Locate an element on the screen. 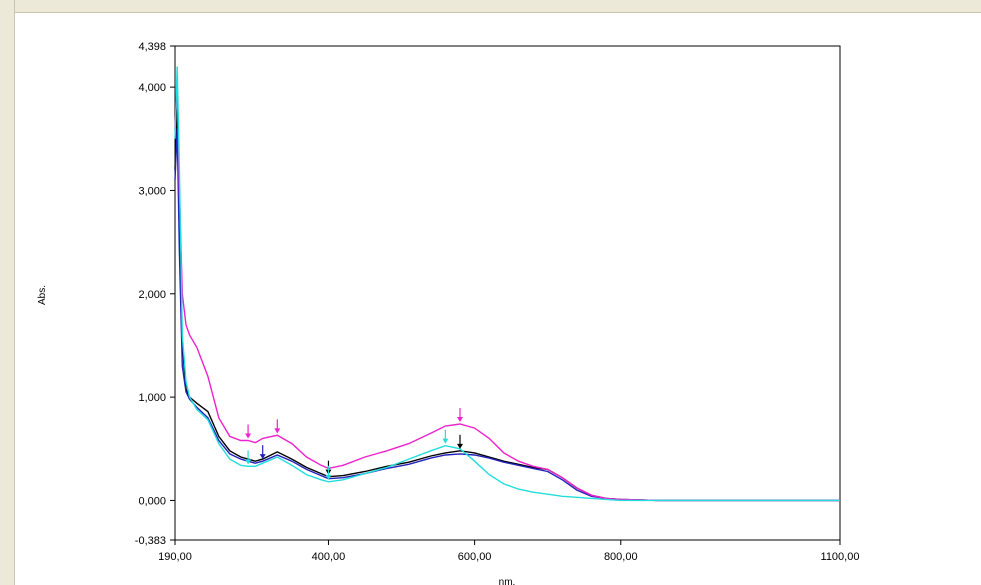 This screenshot has width=981, height=585. y-tick-label: 2,000 is located at coordinates (152, 295).